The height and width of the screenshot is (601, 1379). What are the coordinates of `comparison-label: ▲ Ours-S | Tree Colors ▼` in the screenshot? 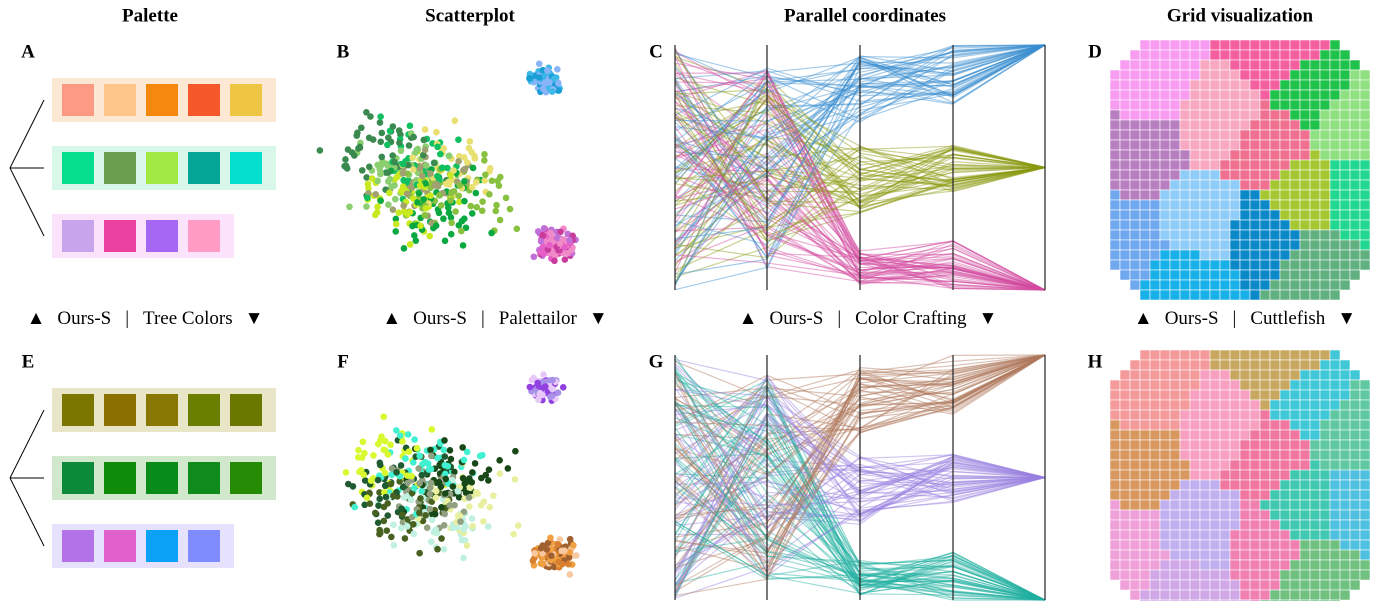 It's located at (145, 318).